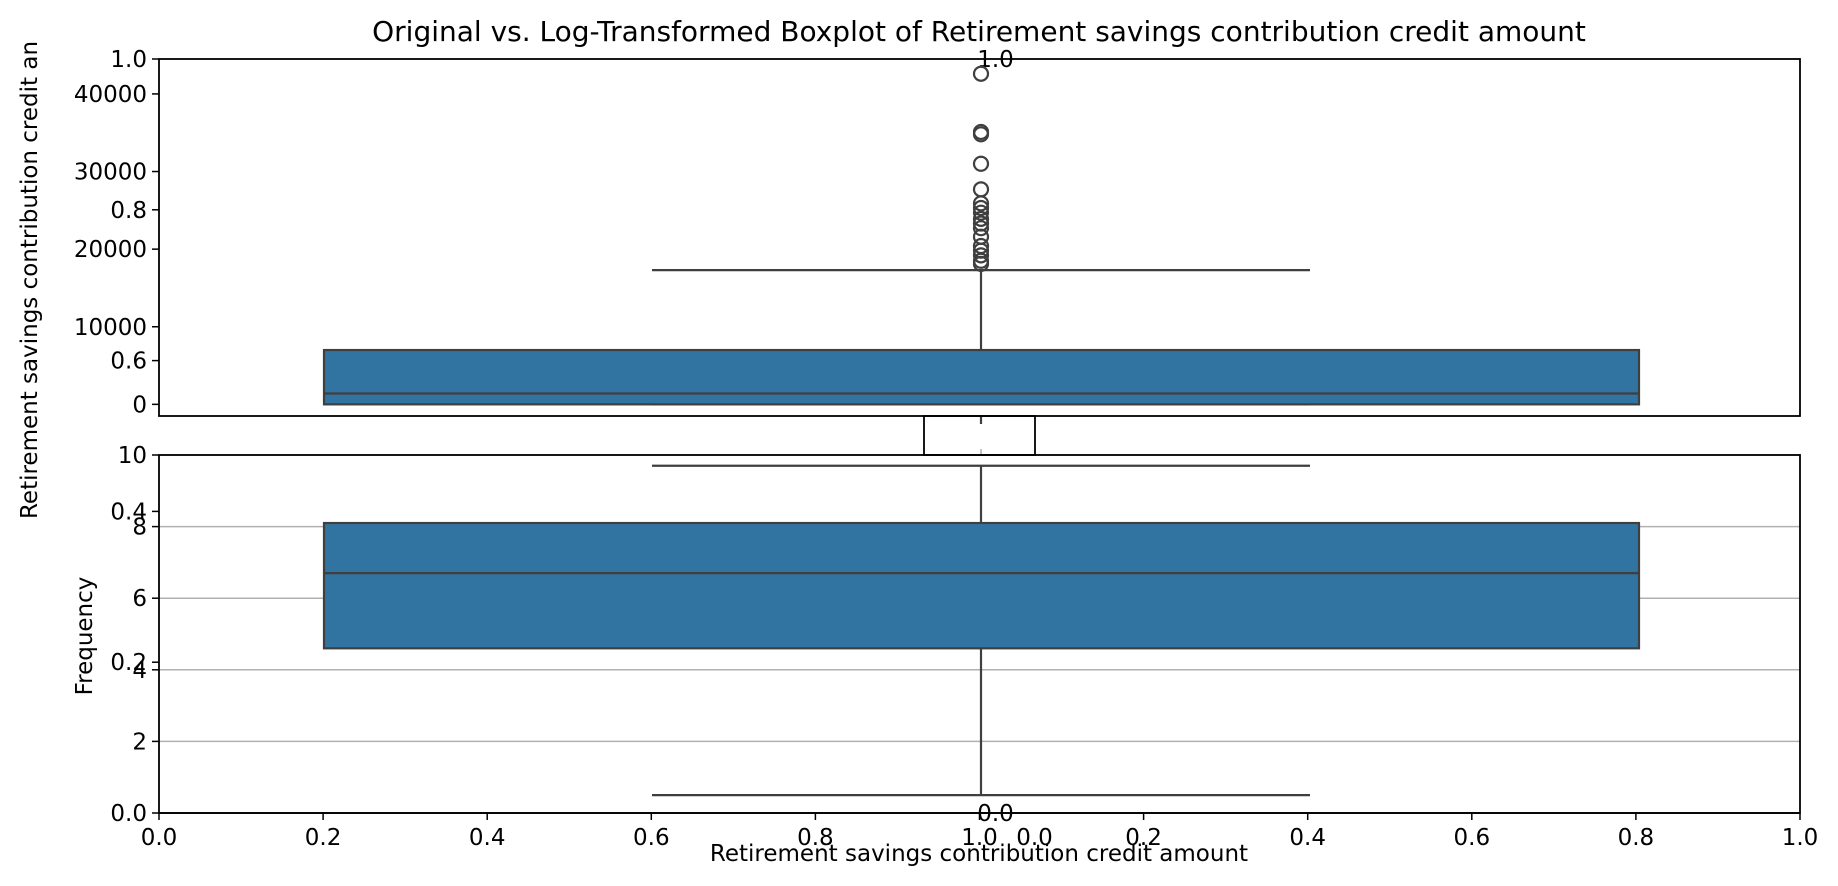  What do you see at coordinates (995, 60) in the screenshot?
I see `bg-right-ytick-label: 1.0` at bounding box center [995, 60].